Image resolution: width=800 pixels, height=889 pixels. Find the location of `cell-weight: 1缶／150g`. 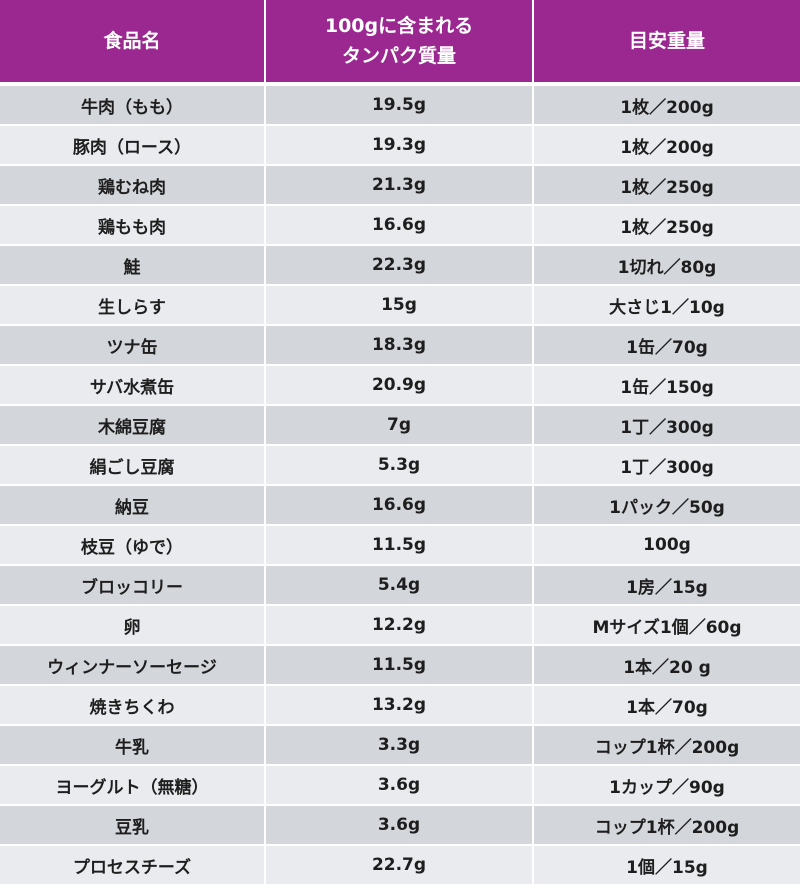

cell-weight: 1缶／150g is located at coordinates (666, 385).